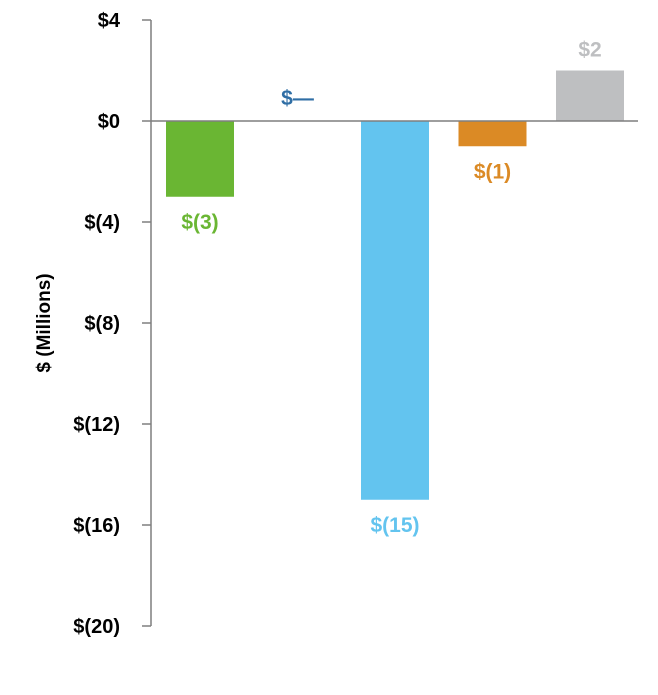 Image resolution: width=658 pixels, height=695 pixels. I want to click on bar-data-label: $—, so click(297, 98).